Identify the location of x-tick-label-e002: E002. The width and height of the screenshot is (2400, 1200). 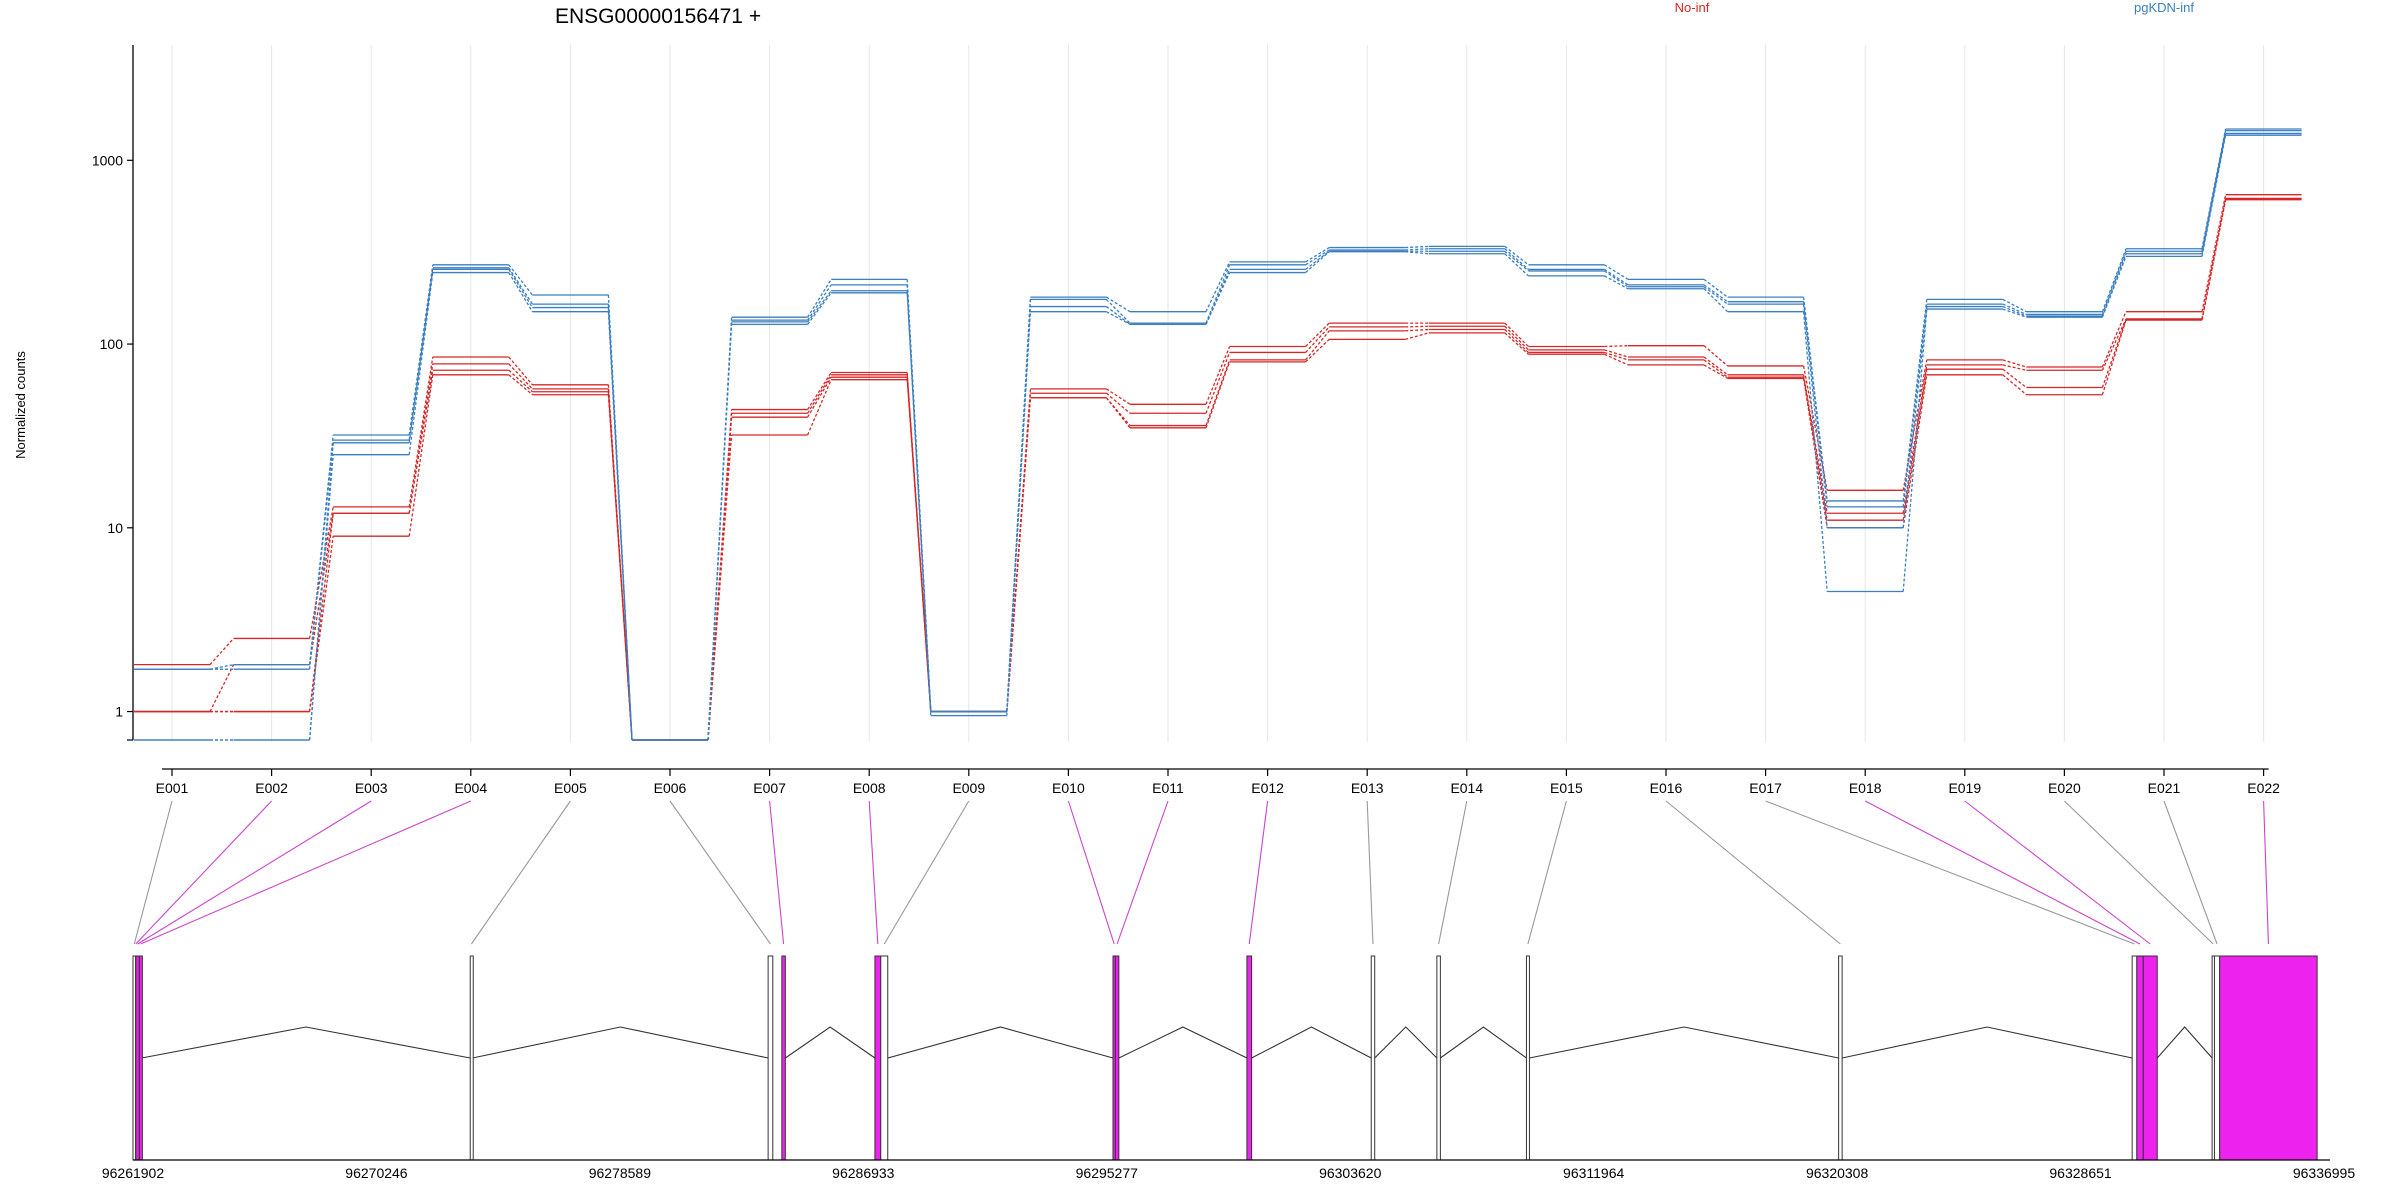
(271, 788).